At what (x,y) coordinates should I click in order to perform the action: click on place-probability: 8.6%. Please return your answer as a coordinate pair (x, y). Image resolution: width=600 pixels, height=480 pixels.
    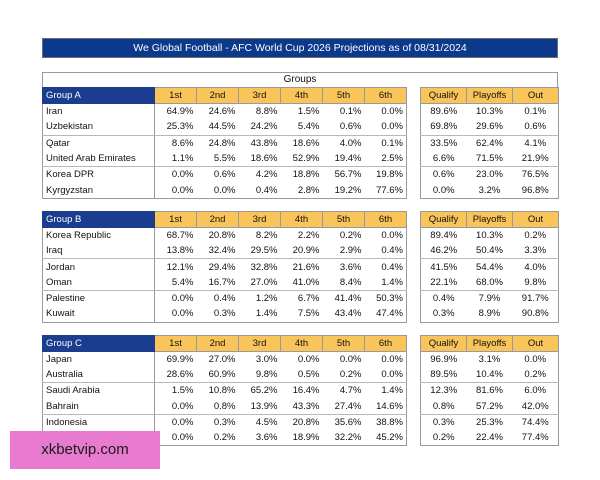
    Looking at the image, I should click on (175, 143).